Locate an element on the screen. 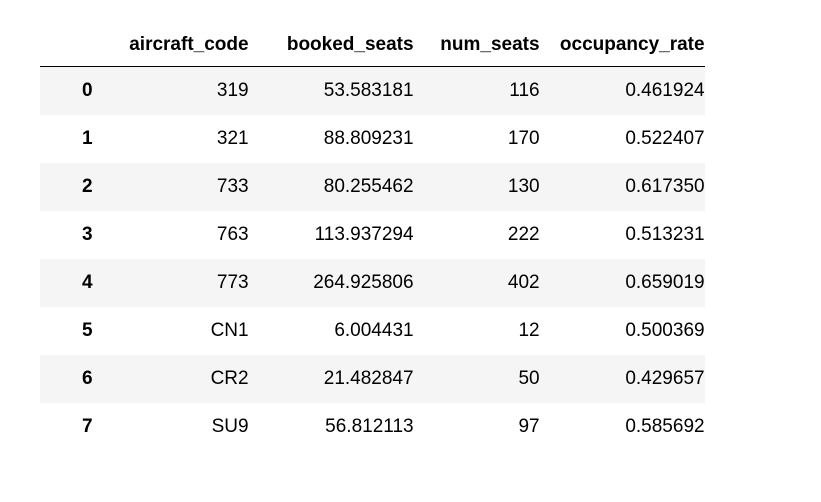  cell-num-seats: 12 is located at coordinates (476, 331).